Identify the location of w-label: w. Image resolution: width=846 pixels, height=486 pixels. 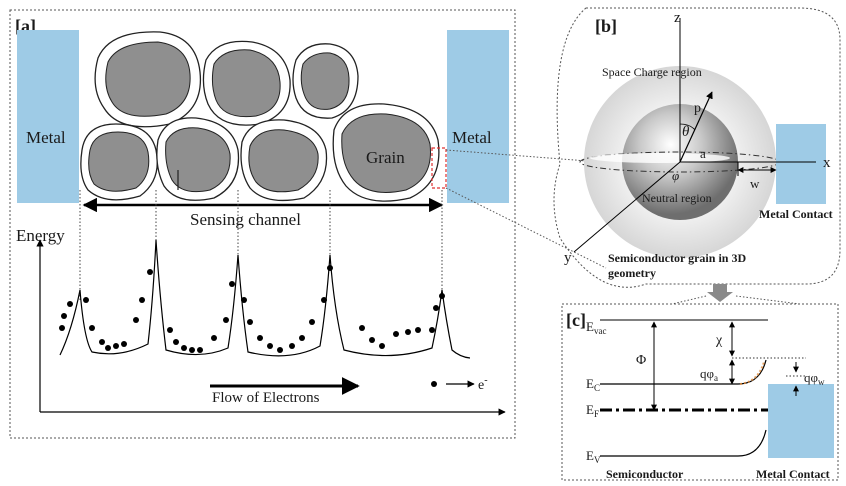
(755, 183).